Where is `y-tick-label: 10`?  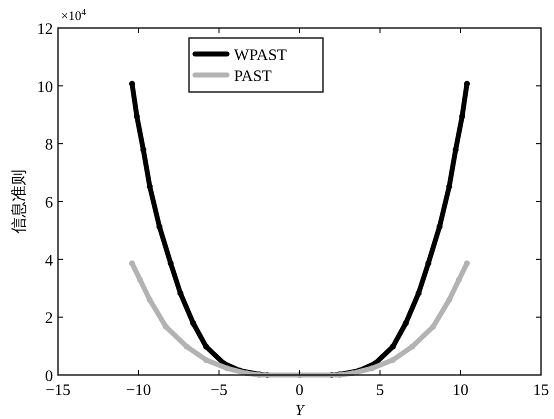 y-tick-label: 10 is located at coordinates (45, 87).